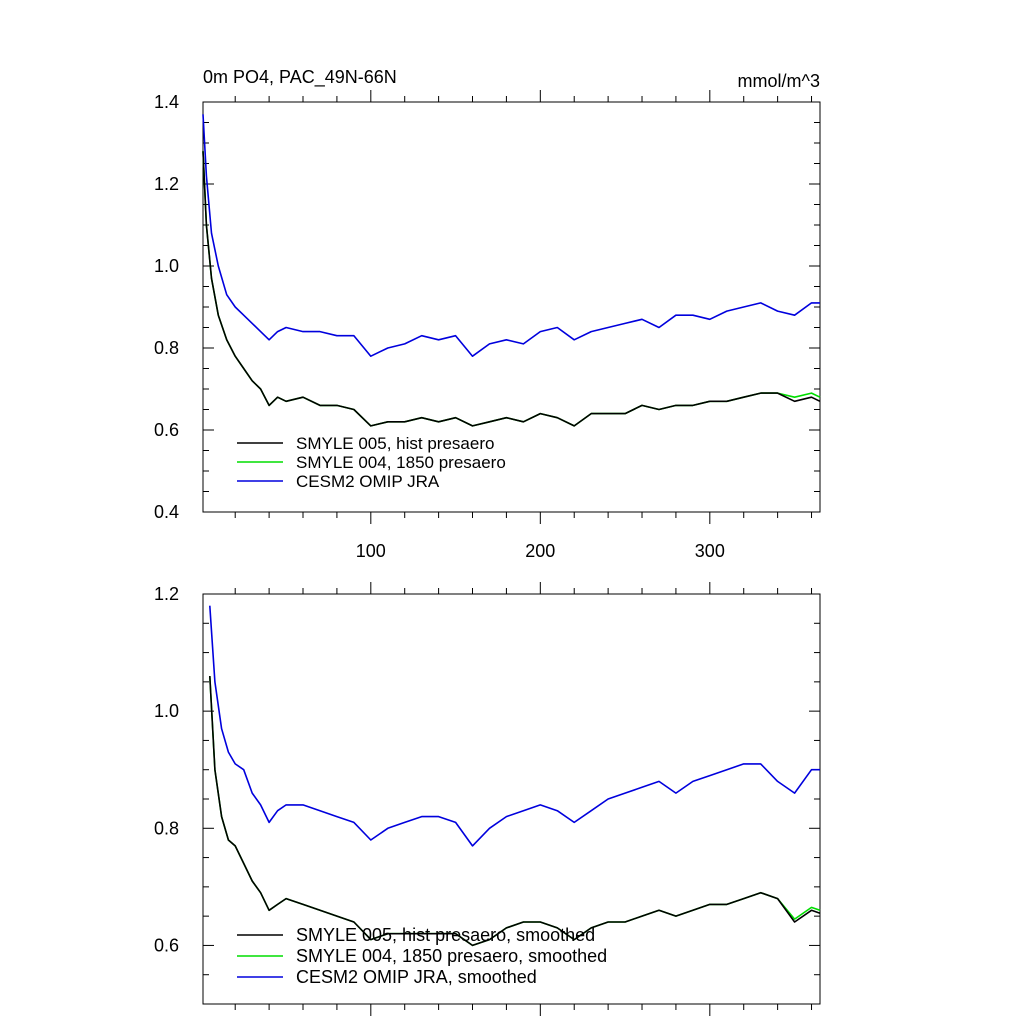 Image resolution: width=1024 pixels, height=1024 pixels. I want to click on legend-label: CESM2 OMIP JRA, smoothed, so click(416, 977).